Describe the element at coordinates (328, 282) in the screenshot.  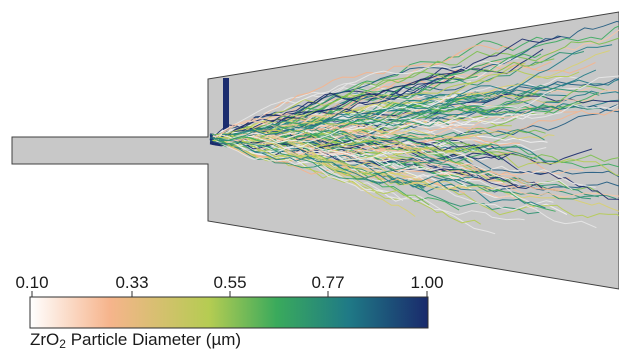
I see `colorbar-tick-label: 0.77` at that location.